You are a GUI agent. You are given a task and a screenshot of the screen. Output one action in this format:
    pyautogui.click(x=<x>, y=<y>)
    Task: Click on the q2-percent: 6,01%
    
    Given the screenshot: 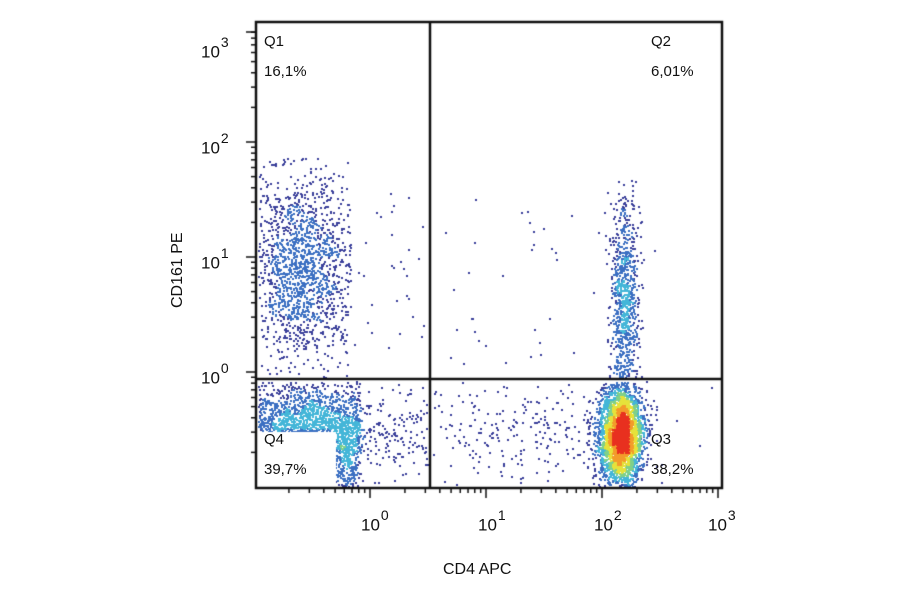 What is the action you would take?
    pyautogui.click(x=672, y=71)
    